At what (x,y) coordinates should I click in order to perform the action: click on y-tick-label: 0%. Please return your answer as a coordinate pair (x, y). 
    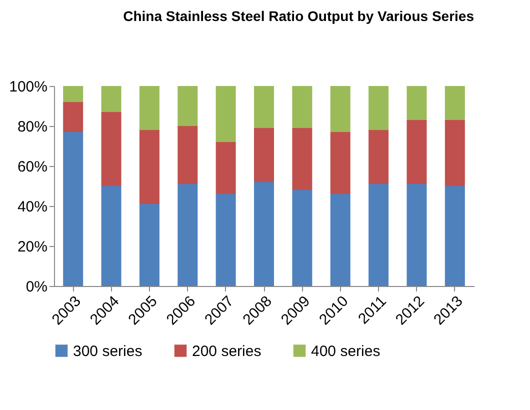
    Looking at the image, I should click on (37, 287).